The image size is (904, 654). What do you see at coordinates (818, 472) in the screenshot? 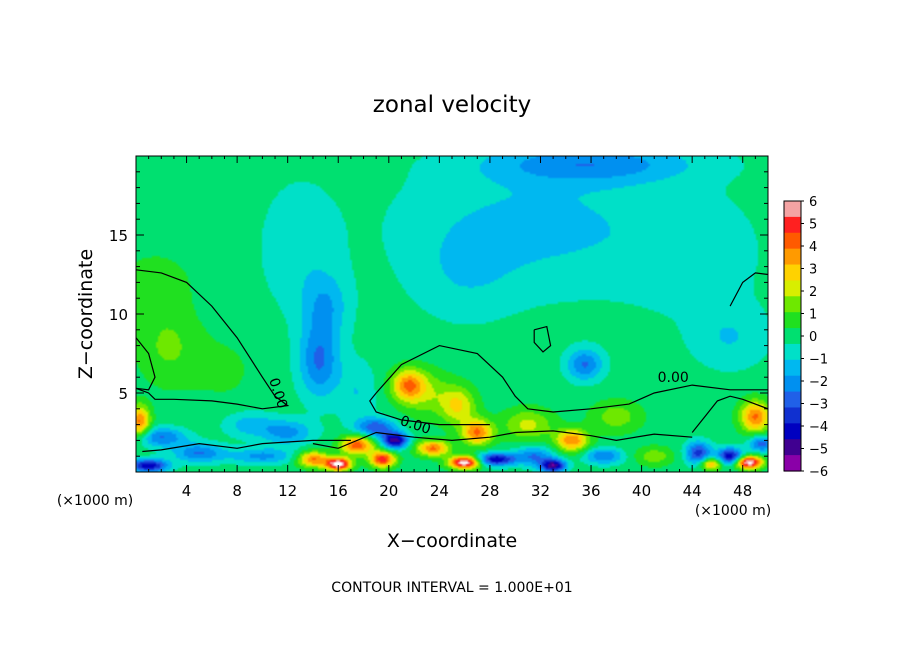
I see `colorbar-label: −6` at bounding box center [818, 472].